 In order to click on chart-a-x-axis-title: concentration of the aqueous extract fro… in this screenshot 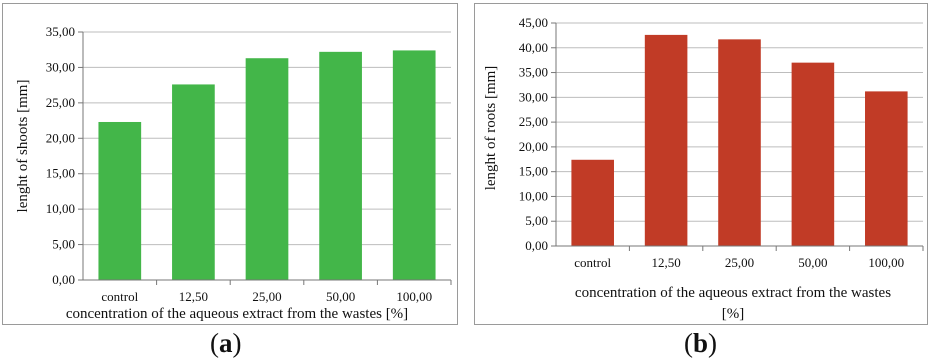, I will do `click(237, 314)`.